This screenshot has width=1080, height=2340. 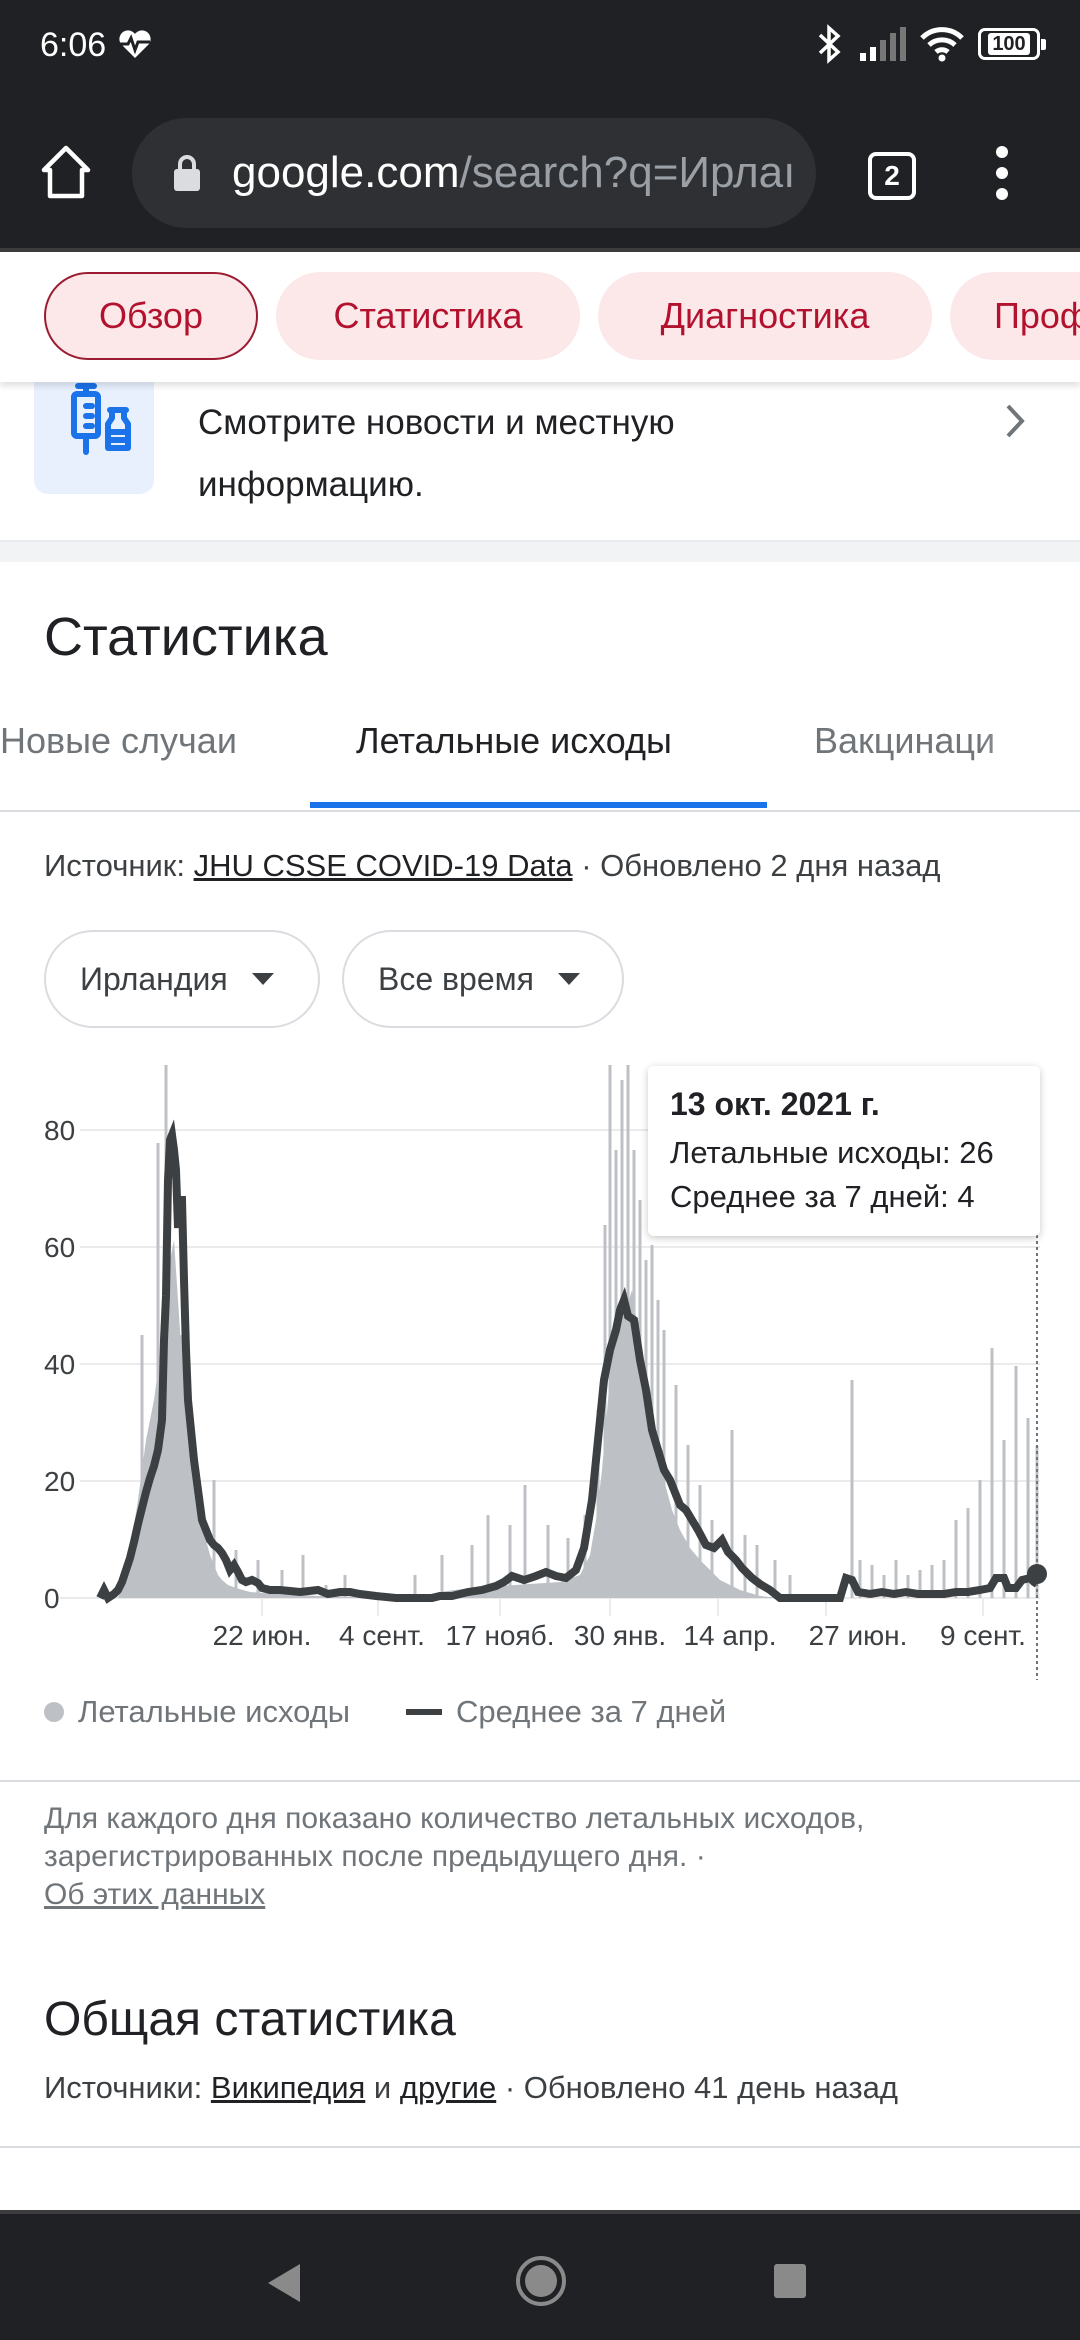 I want to click on battery-level: 100, so click(x=1009, y=44).